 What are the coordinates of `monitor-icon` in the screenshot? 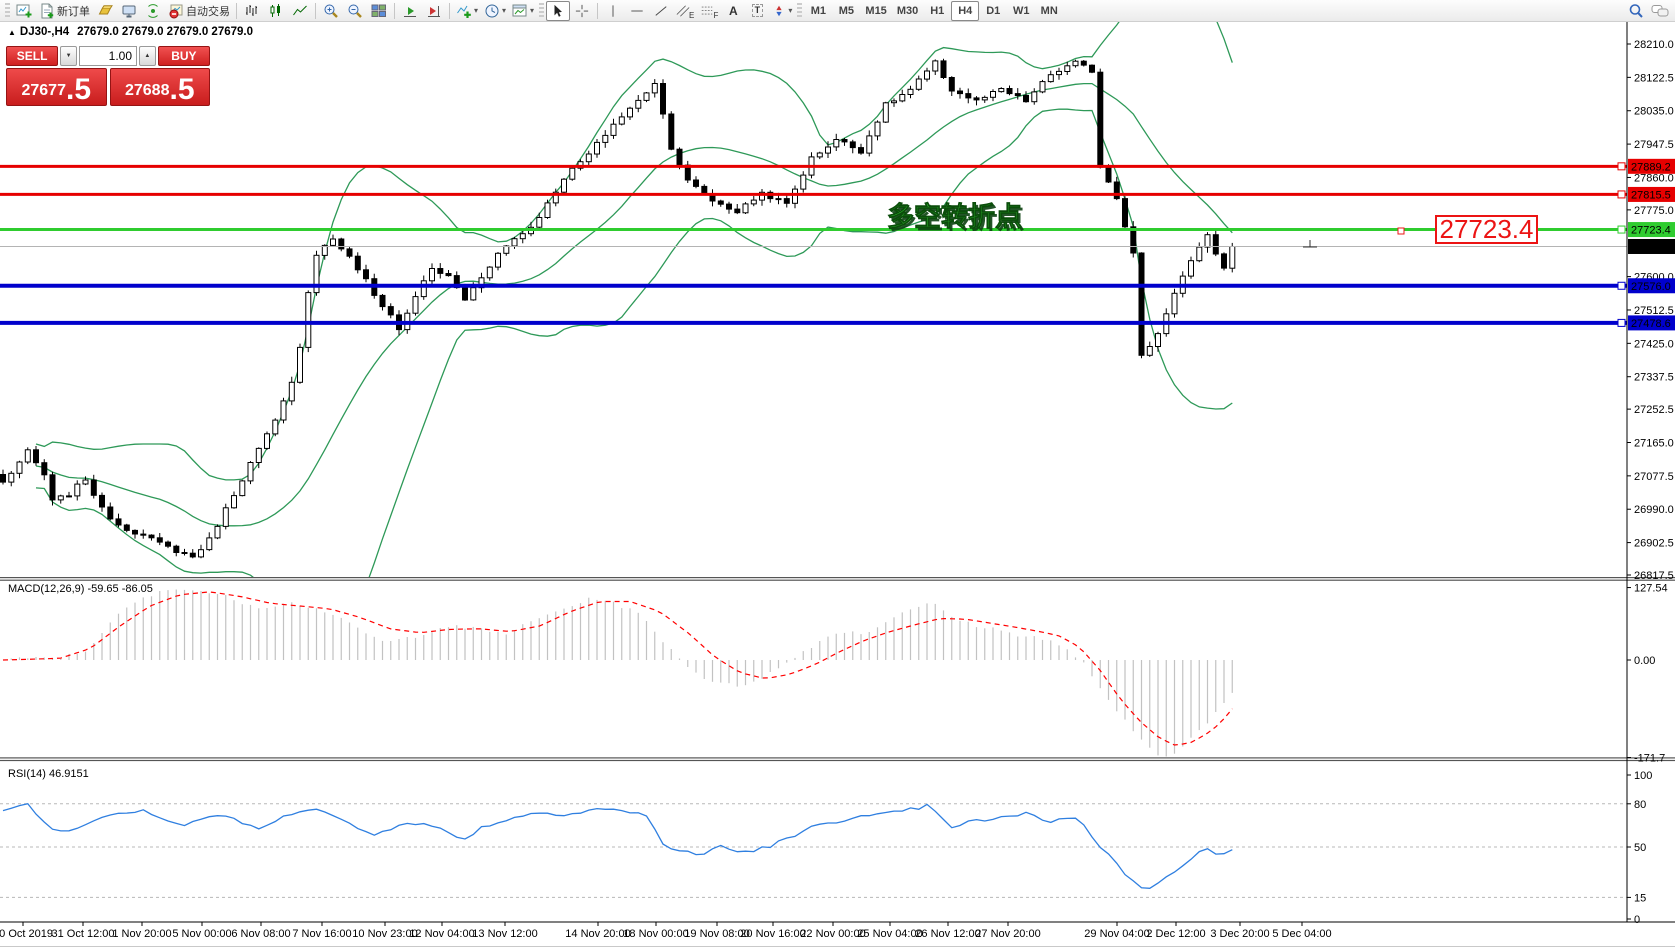 It's located at (129, 11).